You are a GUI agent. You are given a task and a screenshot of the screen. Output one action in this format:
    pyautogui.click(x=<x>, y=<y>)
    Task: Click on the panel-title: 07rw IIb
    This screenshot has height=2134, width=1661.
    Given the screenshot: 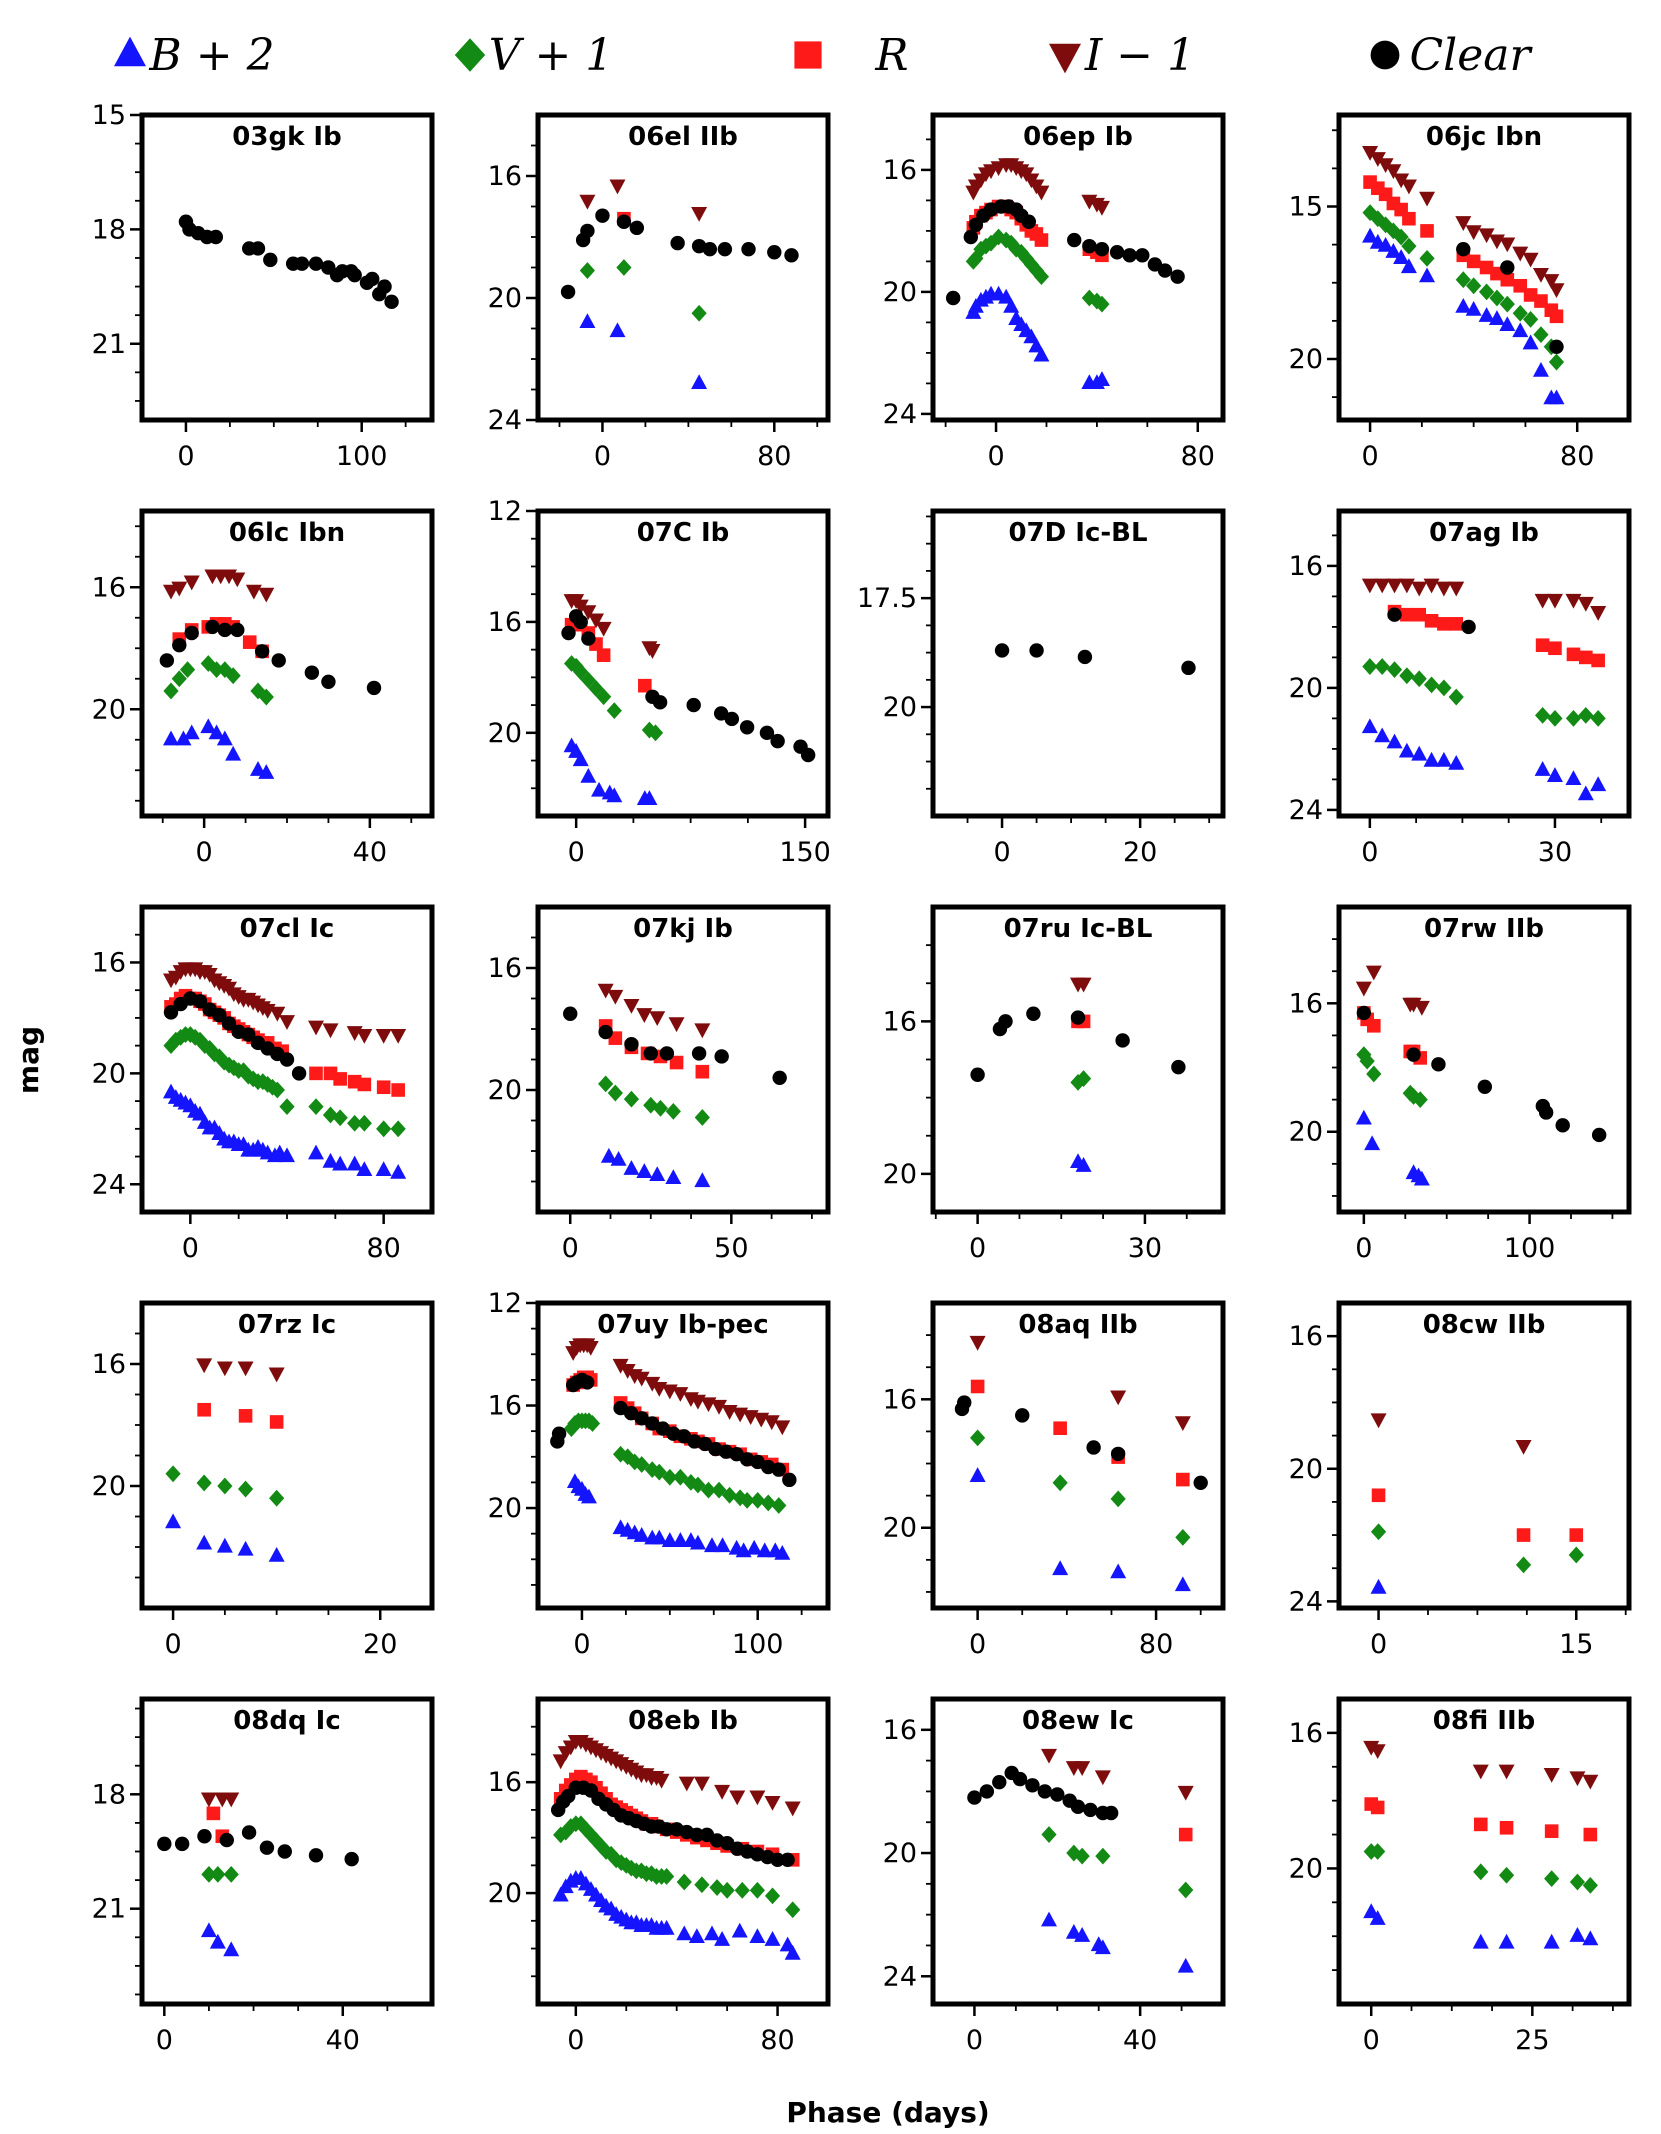 What is the action you would take?
    pyautogui.click(x=1484, y=929)
    